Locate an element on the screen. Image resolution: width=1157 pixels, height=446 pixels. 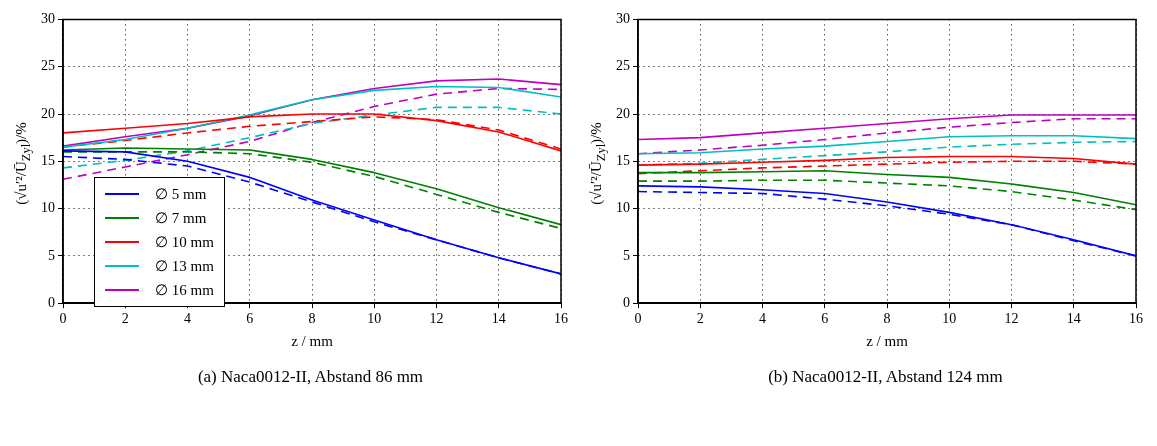
legend-label: ∅ 7 mm is located at coordinates (181, 218).